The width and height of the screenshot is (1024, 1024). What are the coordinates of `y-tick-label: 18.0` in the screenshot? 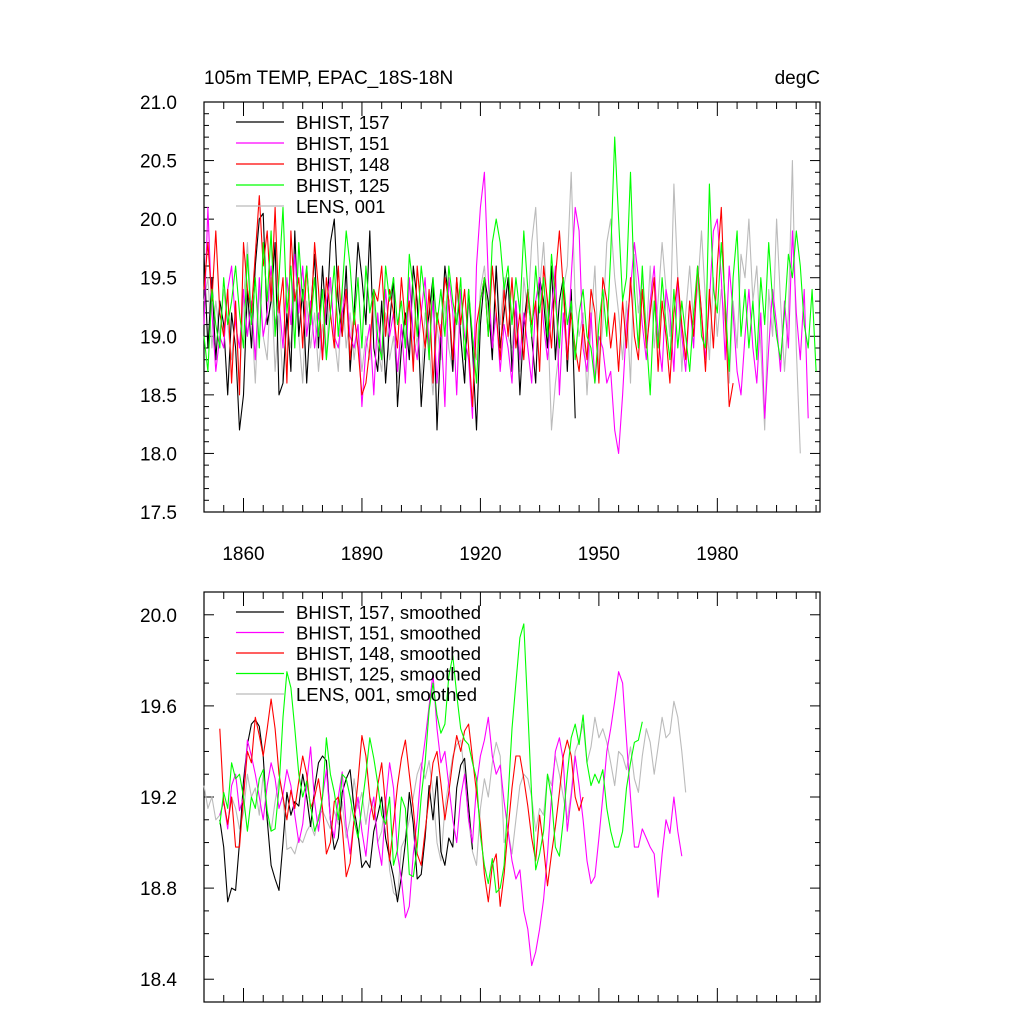 It's located at (158, 454).